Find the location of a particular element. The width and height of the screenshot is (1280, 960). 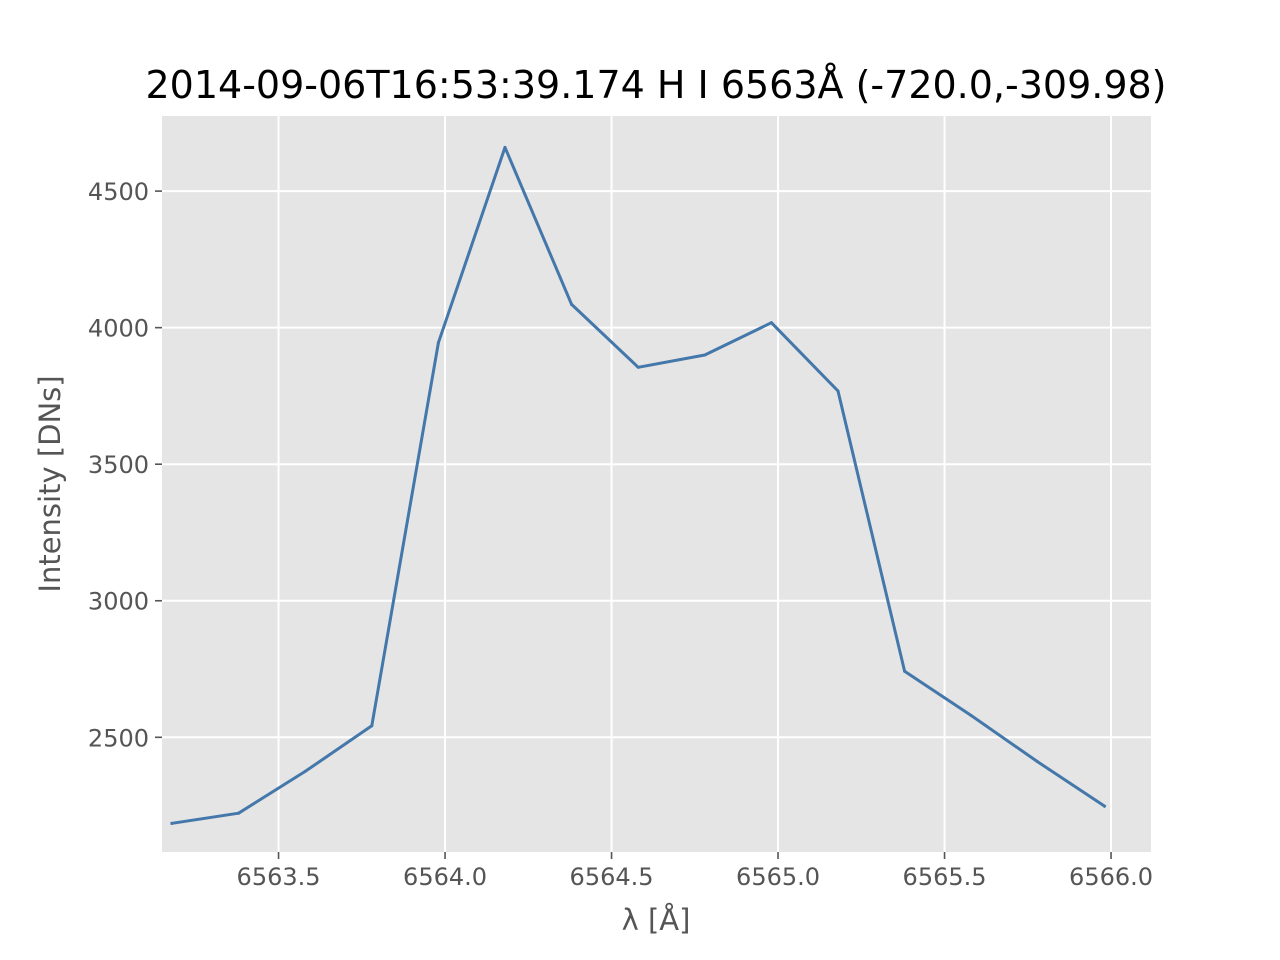

y-tick-label: 3000 is located at coordinates (118, 602).